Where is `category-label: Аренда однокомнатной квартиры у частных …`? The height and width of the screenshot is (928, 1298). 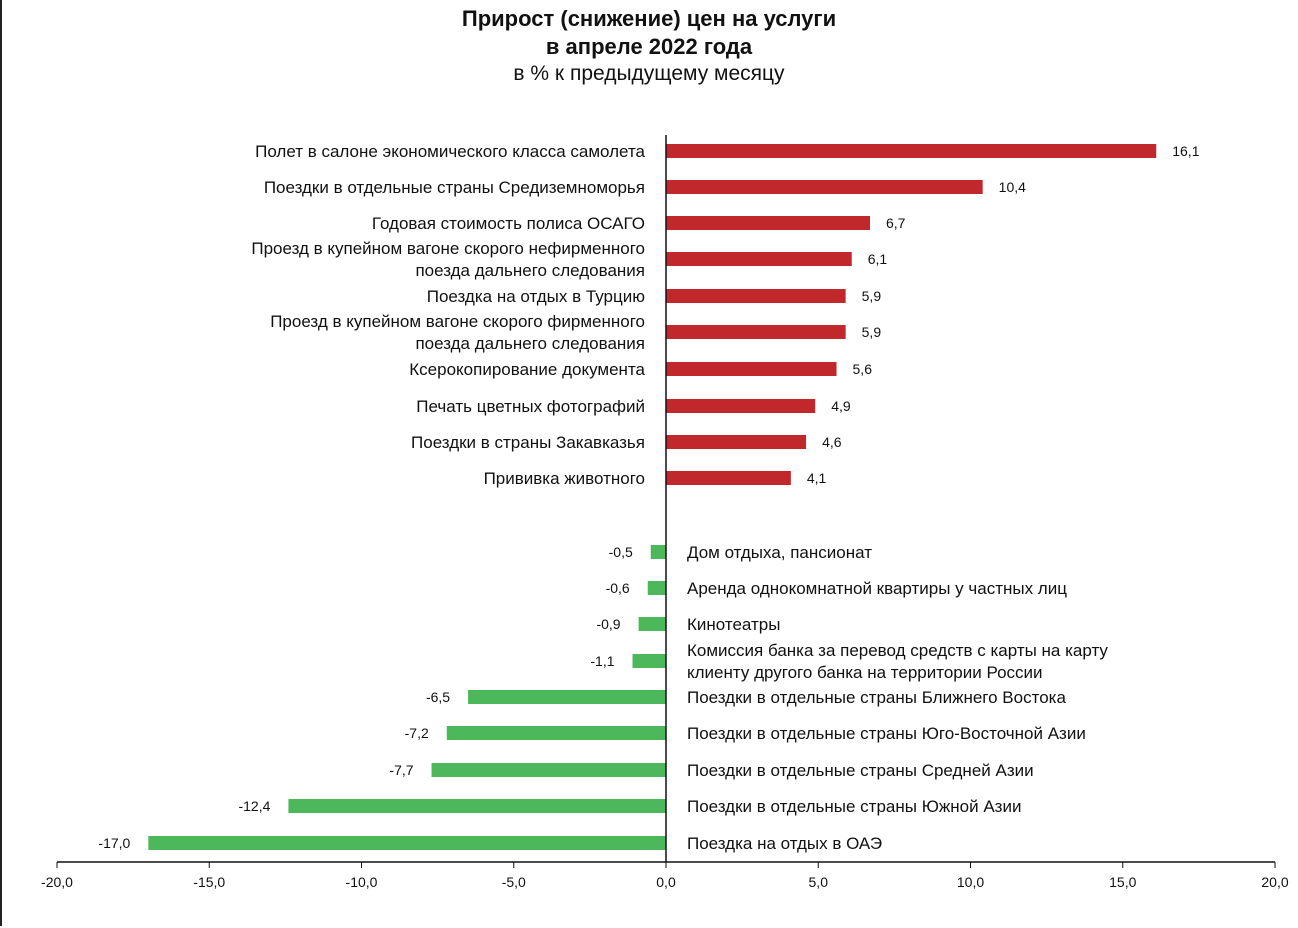 category-label: Аренда однокомнатной квартиры у частных … is located at coordinates (877, 588).